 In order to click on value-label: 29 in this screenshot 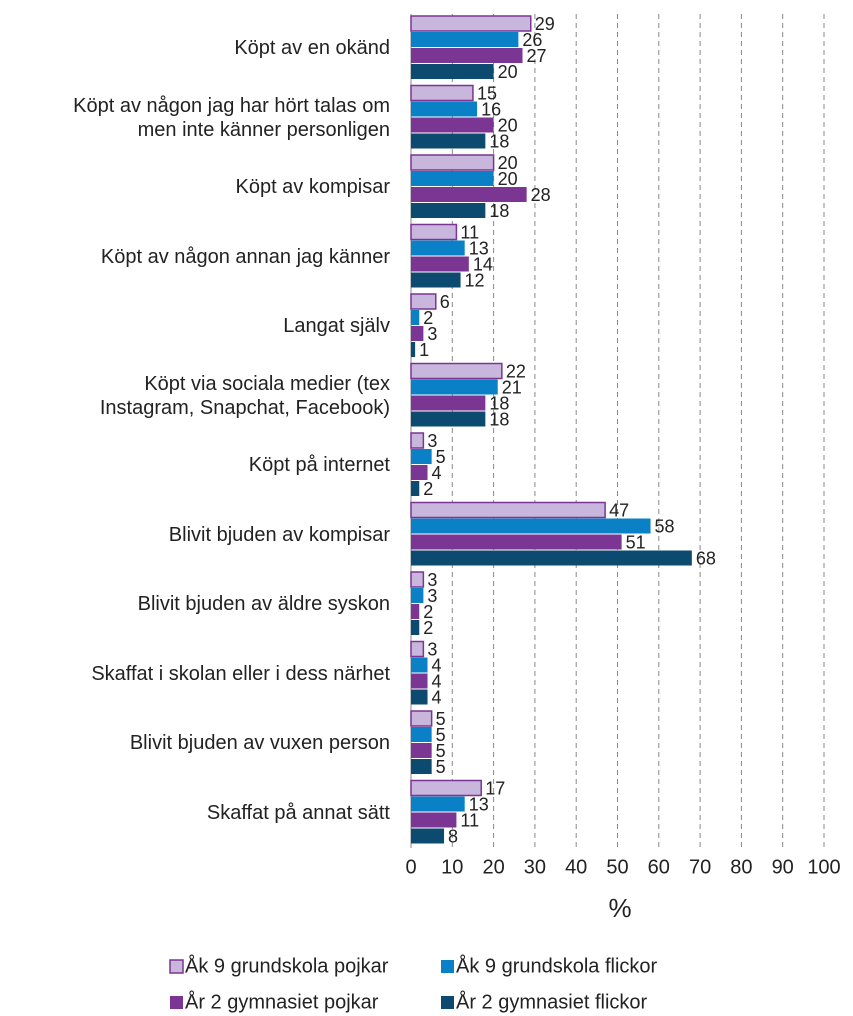, I will do `click(545, 24)`.